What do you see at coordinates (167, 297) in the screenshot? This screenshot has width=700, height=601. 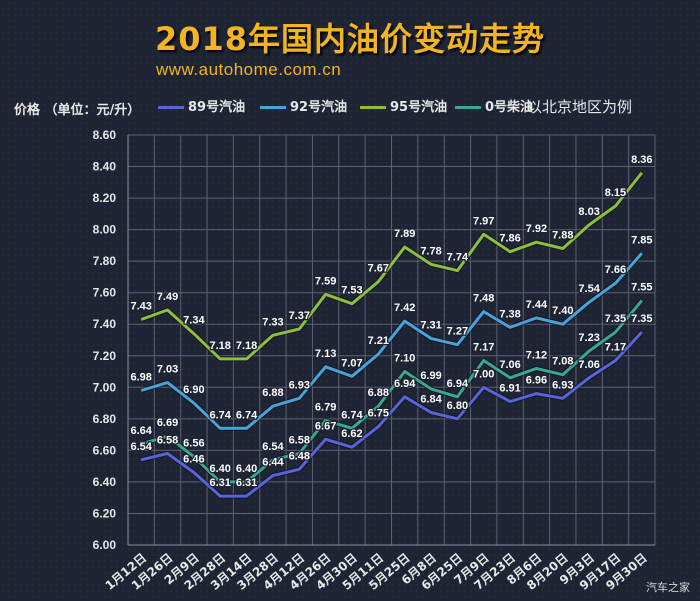 I see `data-label: 7.49` at bounding box center [167, 297].